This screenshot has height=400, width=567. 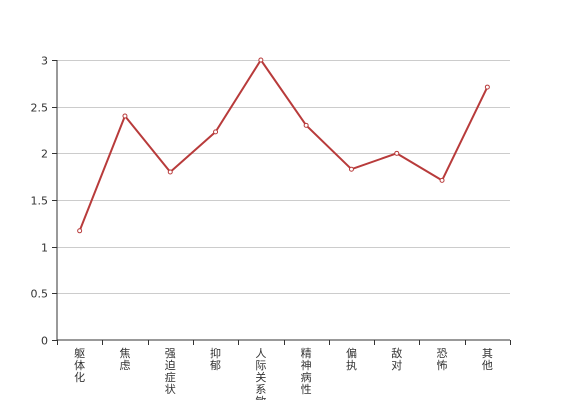 What do you see at coordinates (215, 359) in the screenshot?
I see `x-category-label: 抑郁` at bounding box center [215, 359].